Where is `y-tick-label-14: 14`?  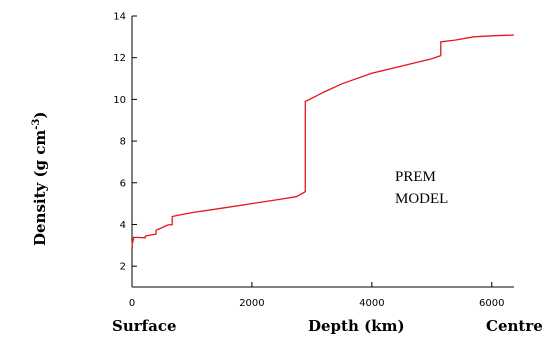 y-tick-label-14: 14 is located at coordinates (119, 17).